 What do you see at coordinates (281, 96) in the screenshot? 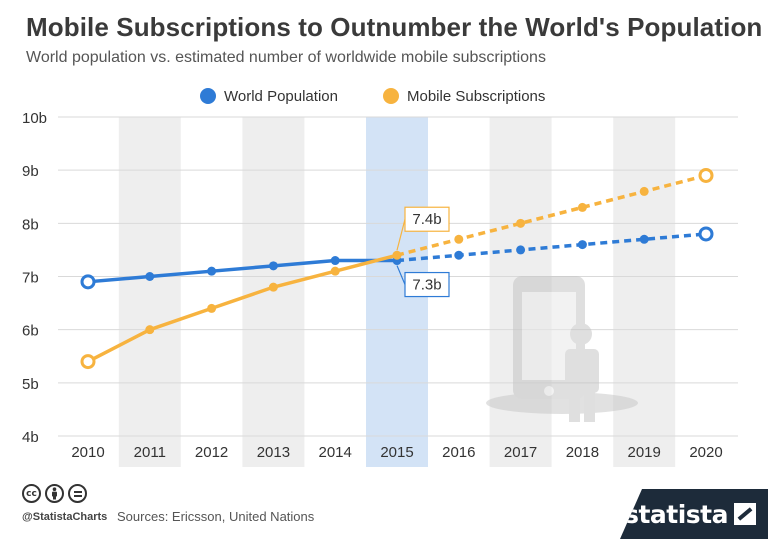
I see `legend-label: World Population` at bounding box center [281, 96].